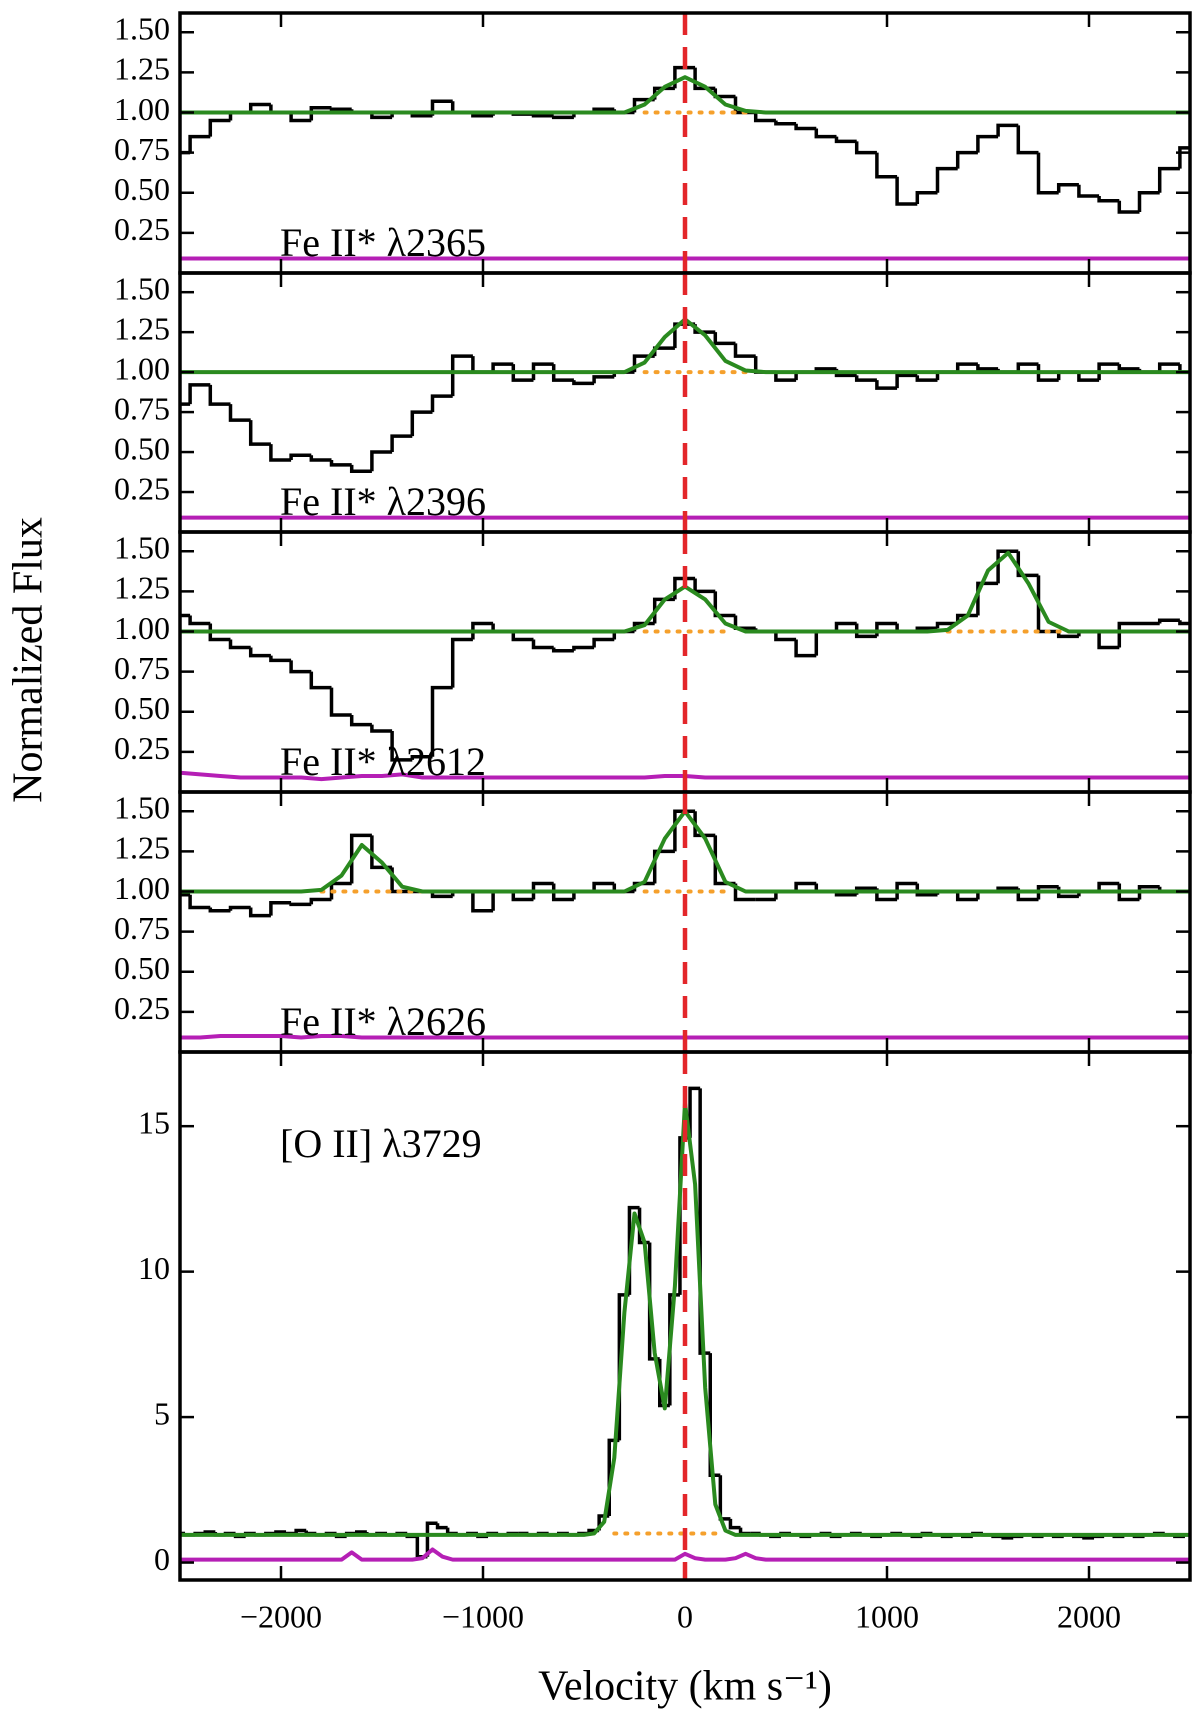  Describe the element at coordinates (1089, 1616) in the screenshot. I see `x-tick-label: 2000` at that location.